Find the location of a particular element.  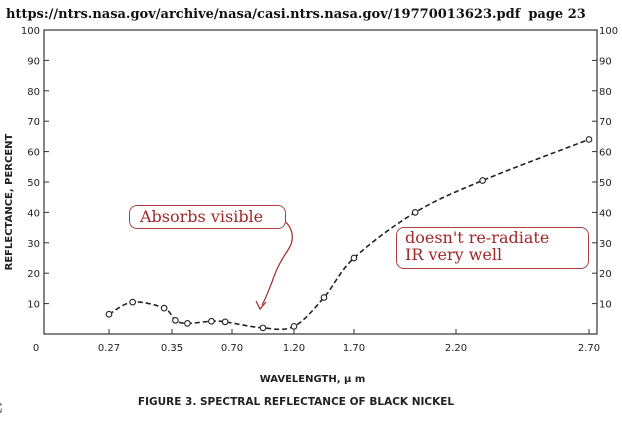

reradiate-annotation: doesn't re-radiate IR very well is located at coordinates (492, 248).